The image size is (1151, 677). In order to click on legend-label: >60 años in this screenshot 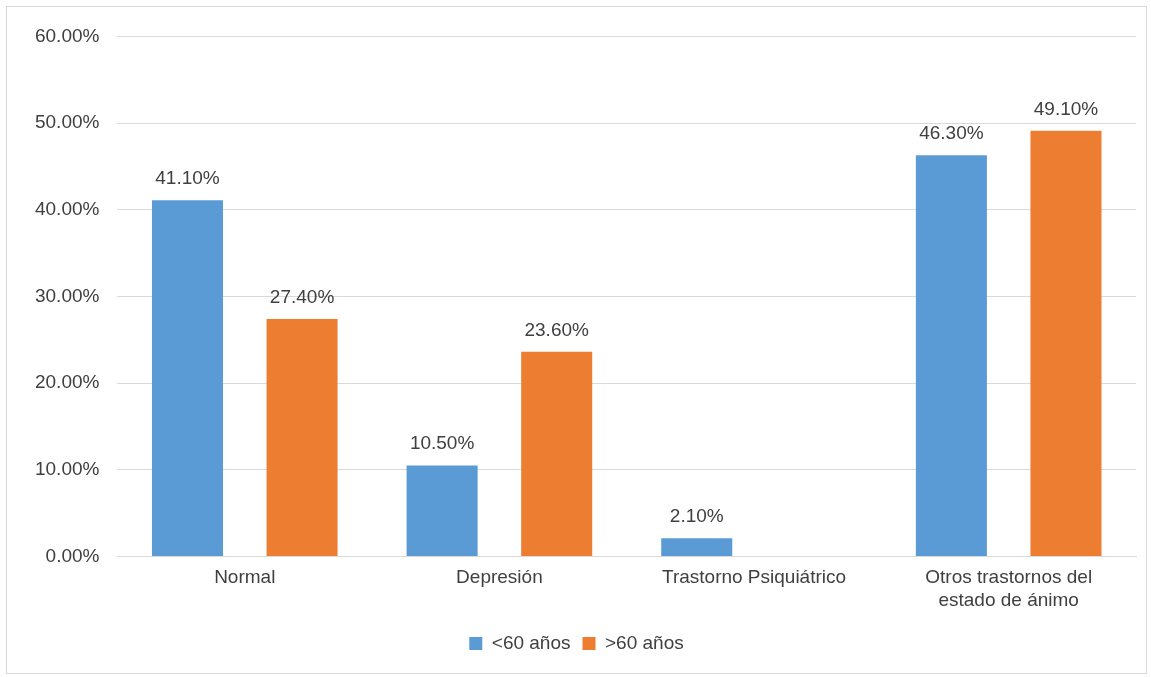, I will do `click(644, 642)`.